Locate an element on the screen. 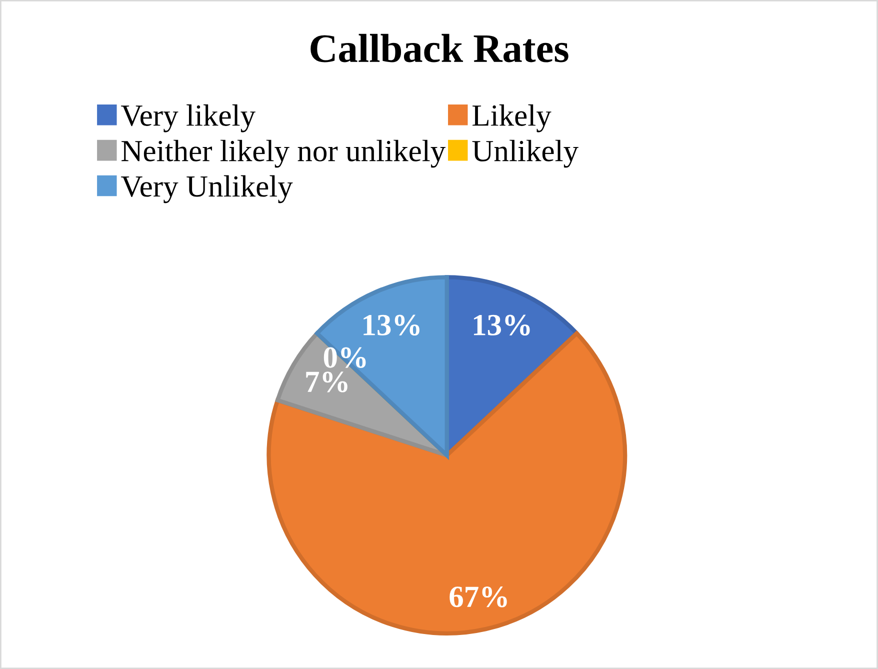  legend-label: Very likely is located at coordinates (188, 118).